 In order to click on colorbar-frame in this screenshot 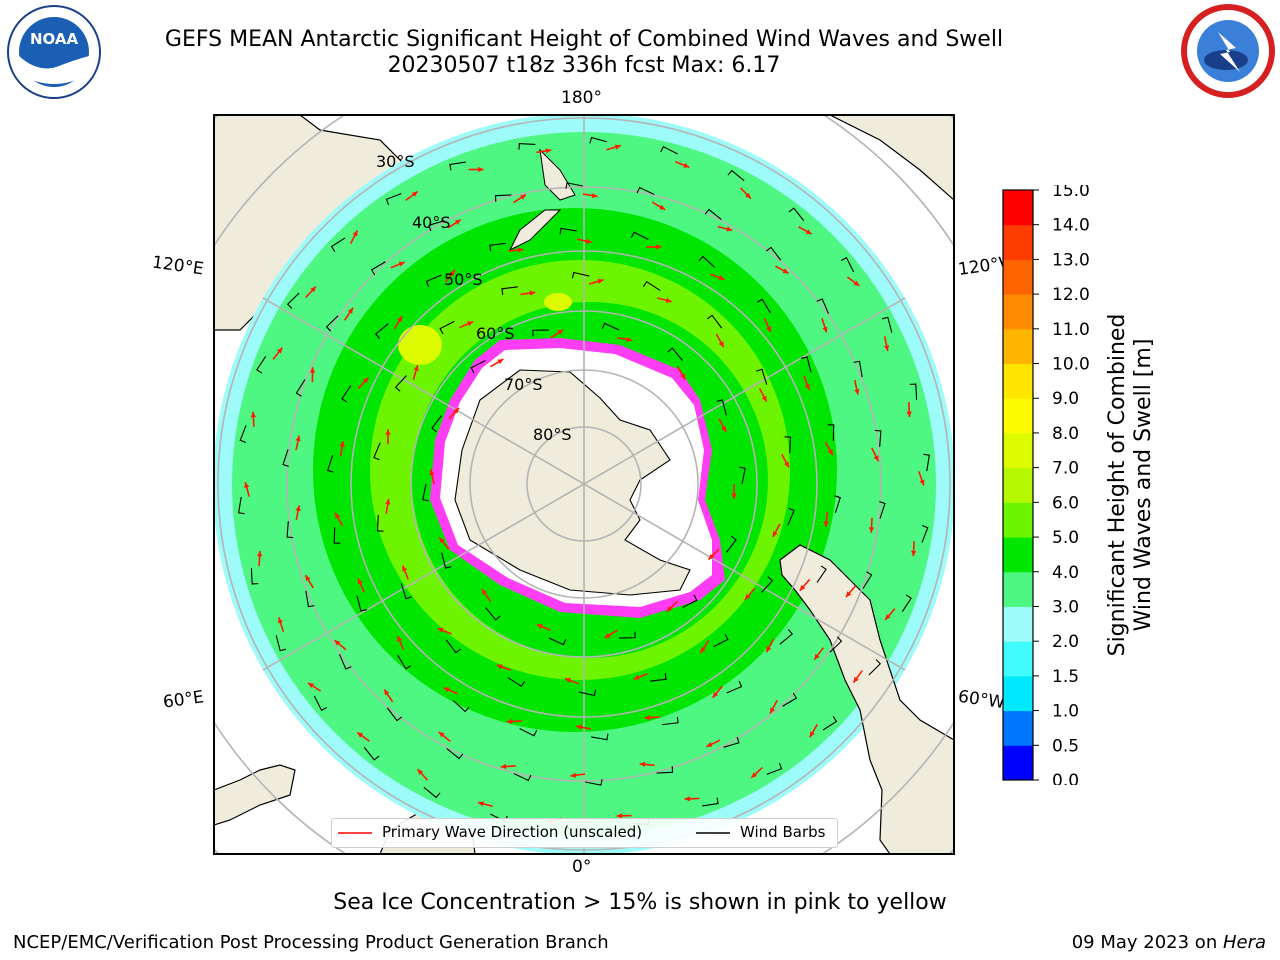, I will do `click(1018, 485)`.